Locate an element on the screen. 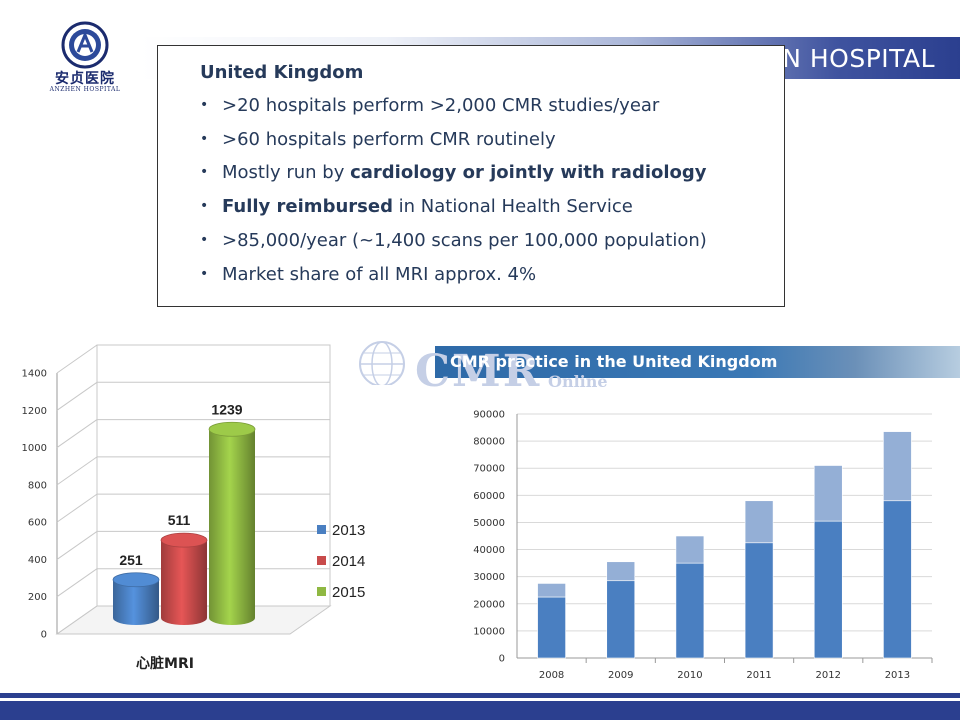  y-tick-label: 1400 is located at coordinates (34, 374).